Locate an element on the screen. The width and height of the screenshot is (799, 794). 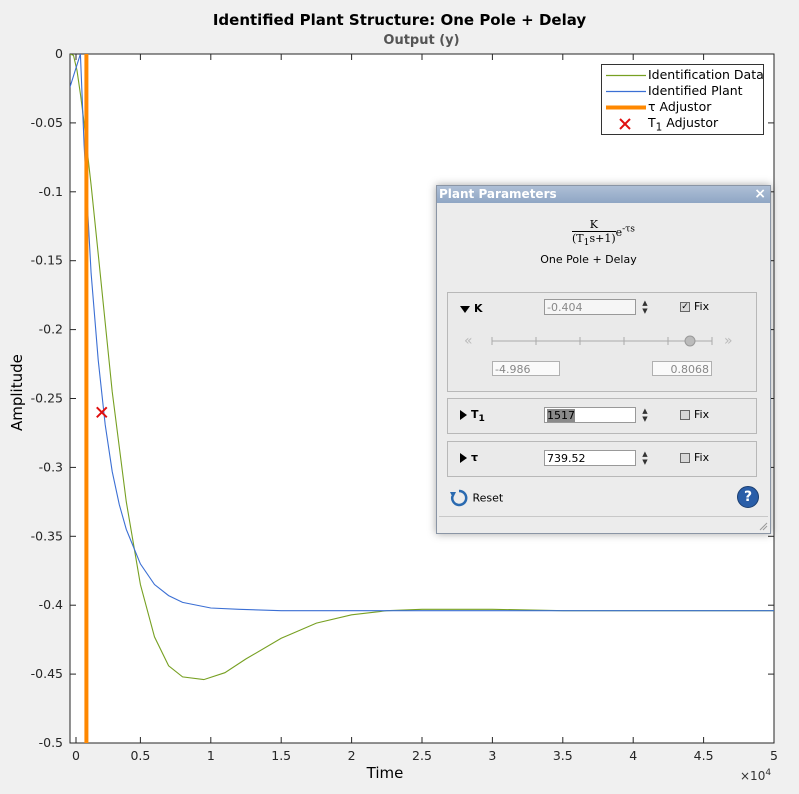
formula-numerator: K is located at coordinates (594, 225).